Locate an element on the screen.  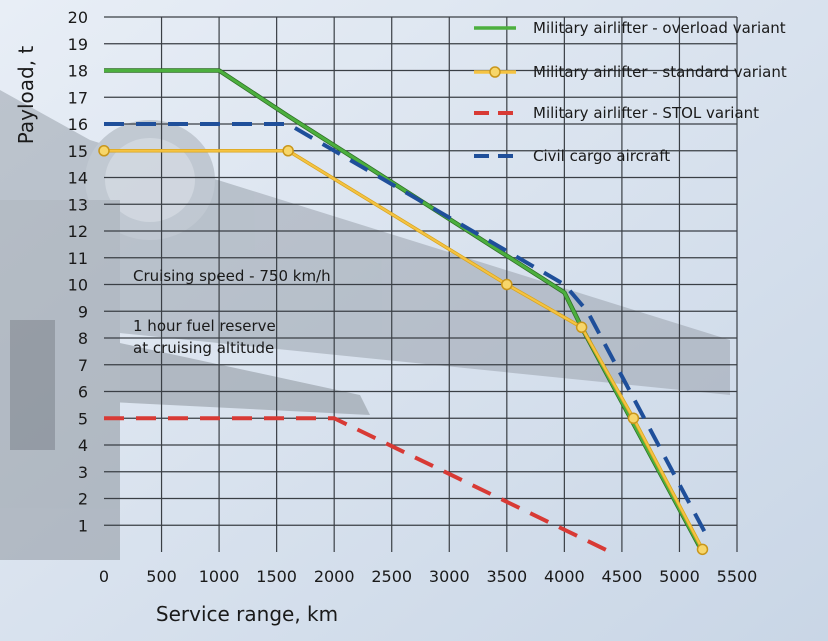
y-tick-label: 19 is located at coordinates (78, 44).